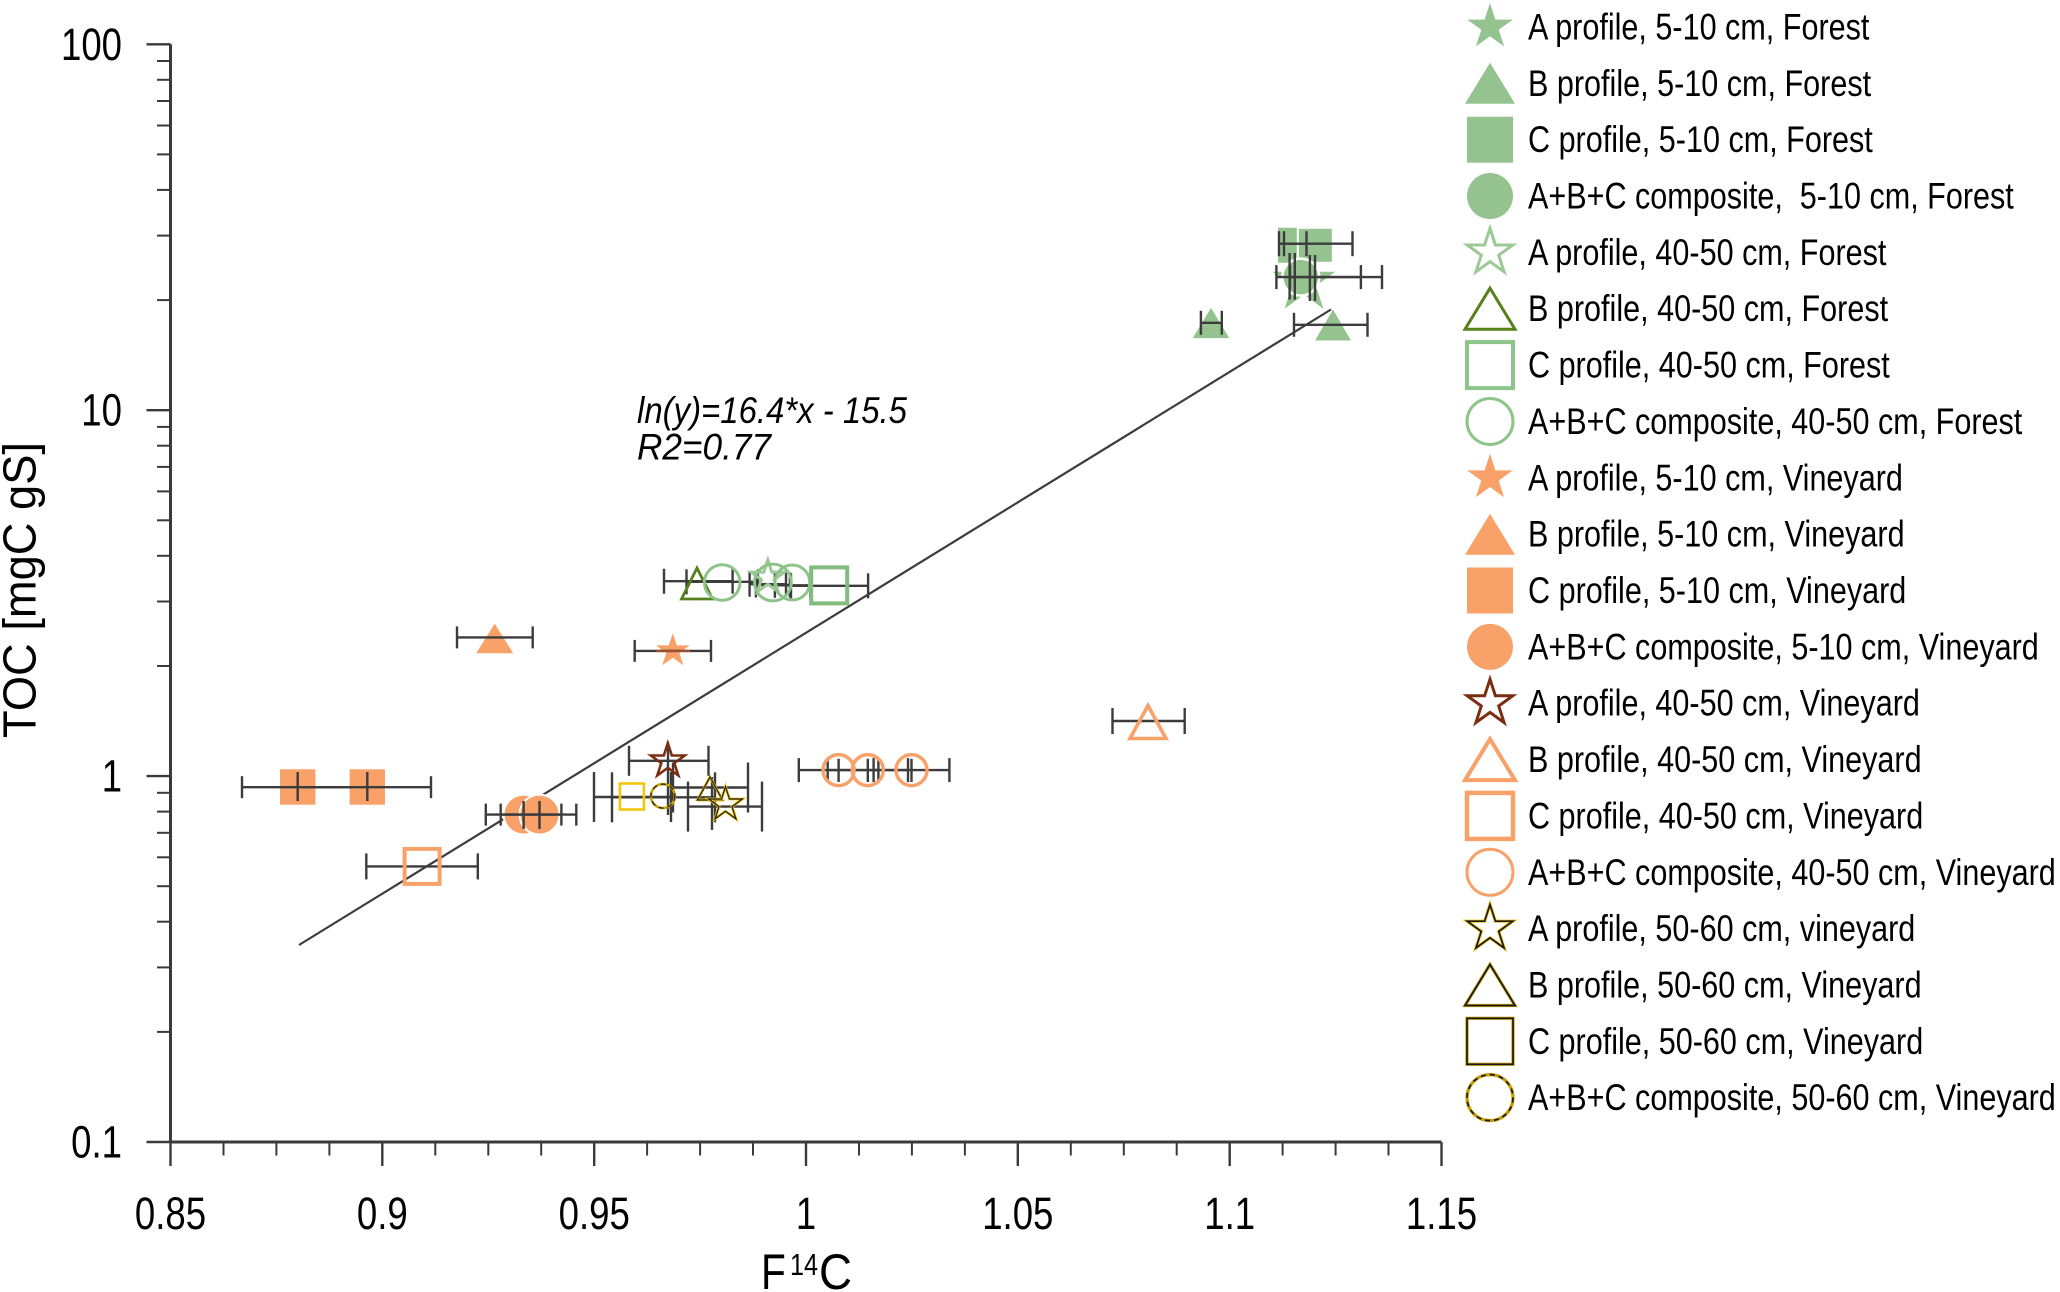 This screenshot has width=2060, height=1292. What do you see at coordinates (1229, 1213) in the screenshot?
I see `svg-text: 1.1` at bounding box center [1229, 1213].